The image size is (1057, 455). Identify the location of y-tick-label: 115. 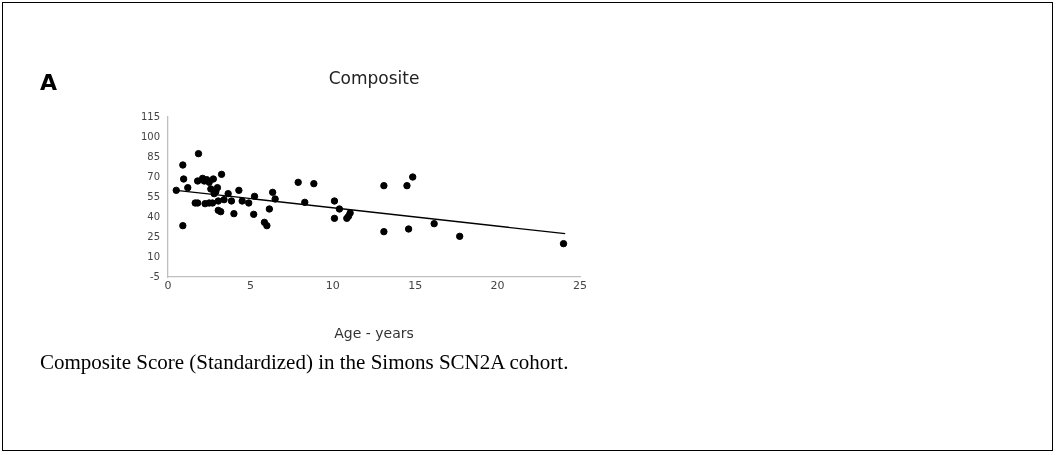
(150, 116).